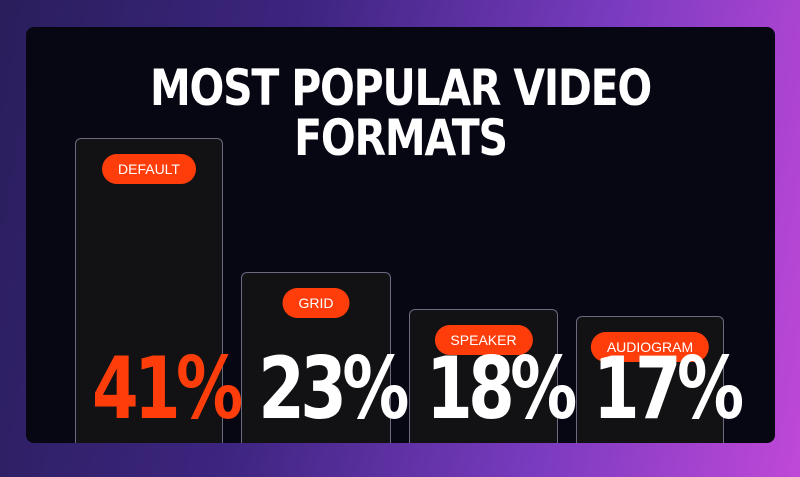 This screenshot has height=477, width=800. Describe the element at coordinates (483, 340) in the screenshot. I see `category-label: SPEAKER` at that location.